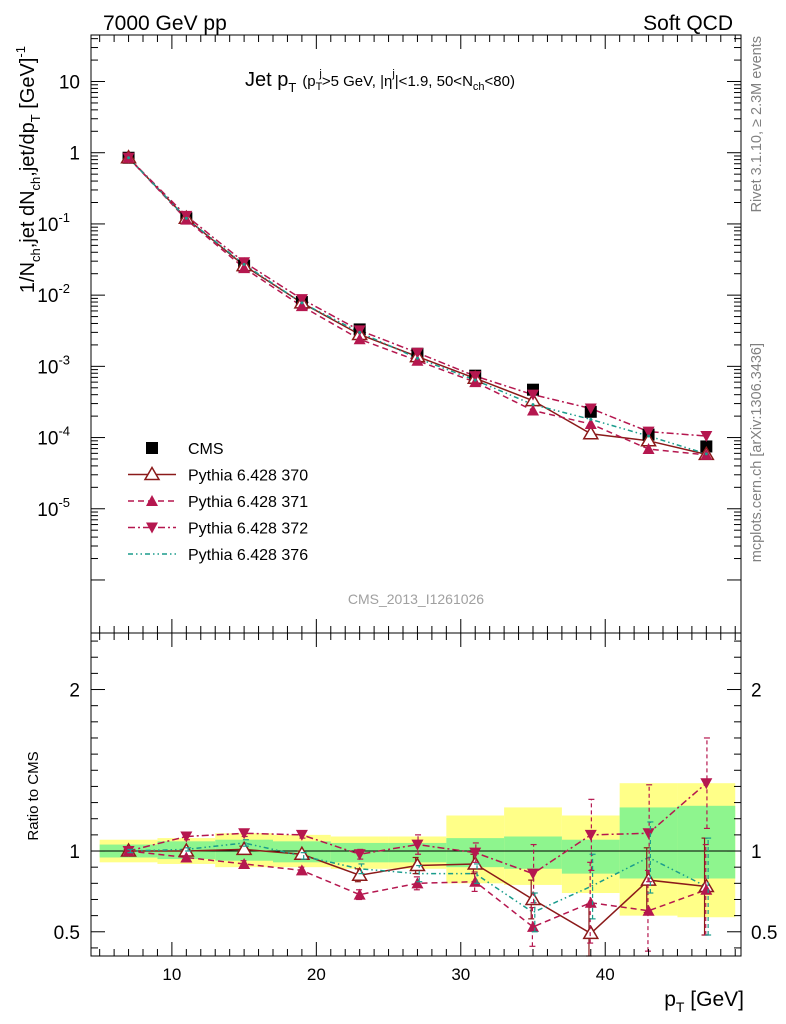  What do you see at coordinates (248, 476) in the screenshot?
I see `legend-label: Pythia 6.428 370` at bounding box center [248, 476].